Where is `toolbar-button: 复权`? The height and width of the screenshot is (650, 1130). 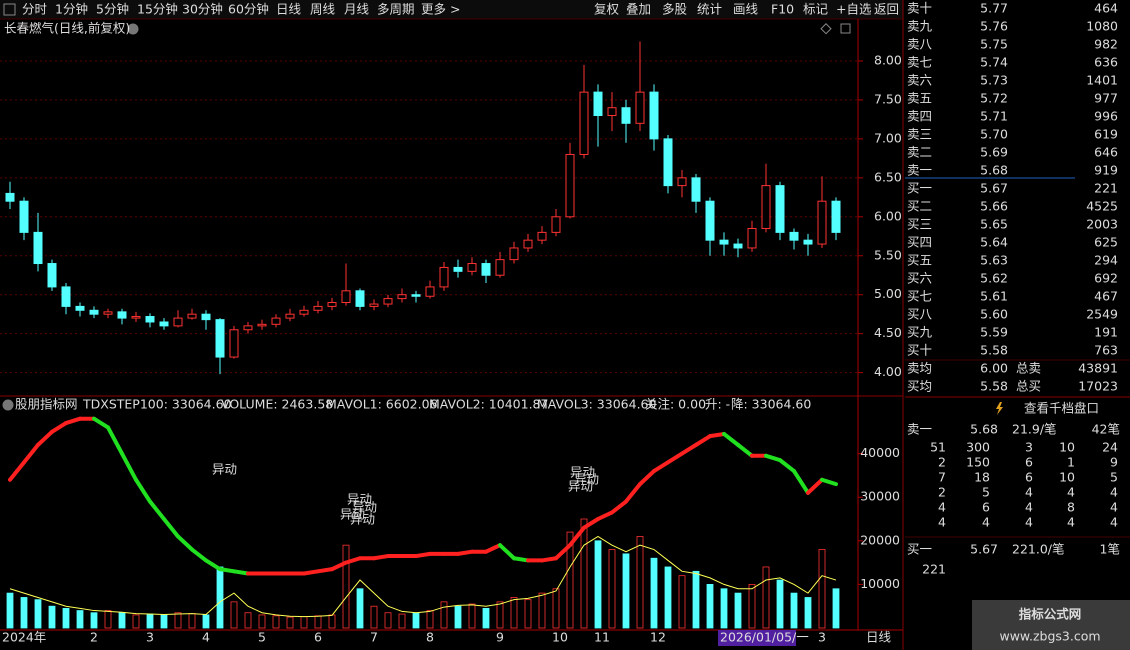 toolbar-button: 复权 is located at coordinates (607, 9).